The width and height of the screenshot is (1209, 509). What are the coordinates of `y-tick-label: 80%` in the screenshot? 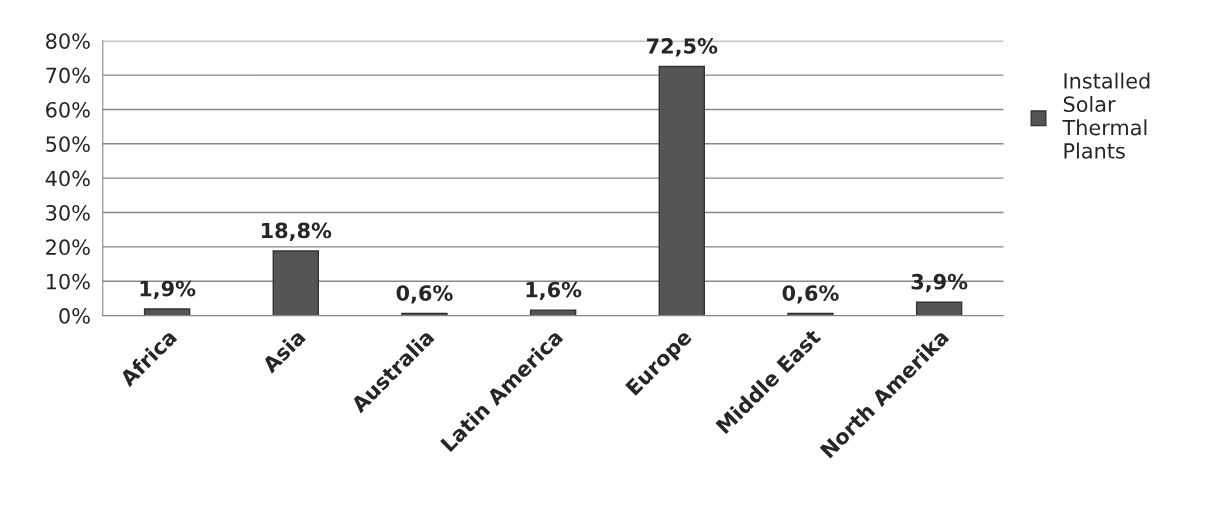 It's located at (68, 41).